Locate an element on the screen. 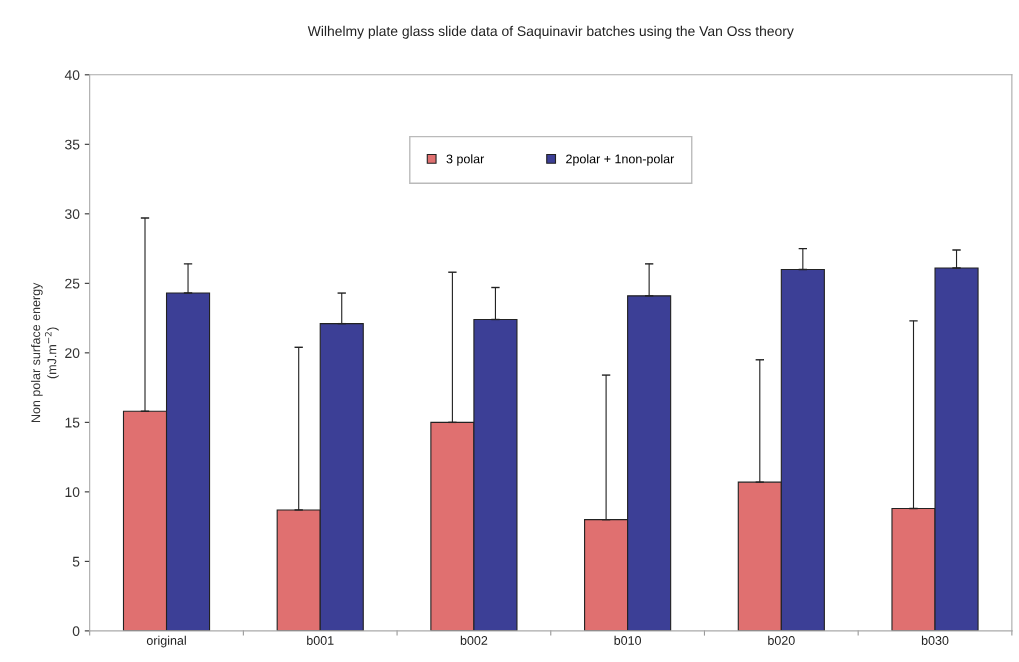  y-axis-title: Non polar surface energy (mJ.m$^{−2}$) is located at coordinates (45, 352).